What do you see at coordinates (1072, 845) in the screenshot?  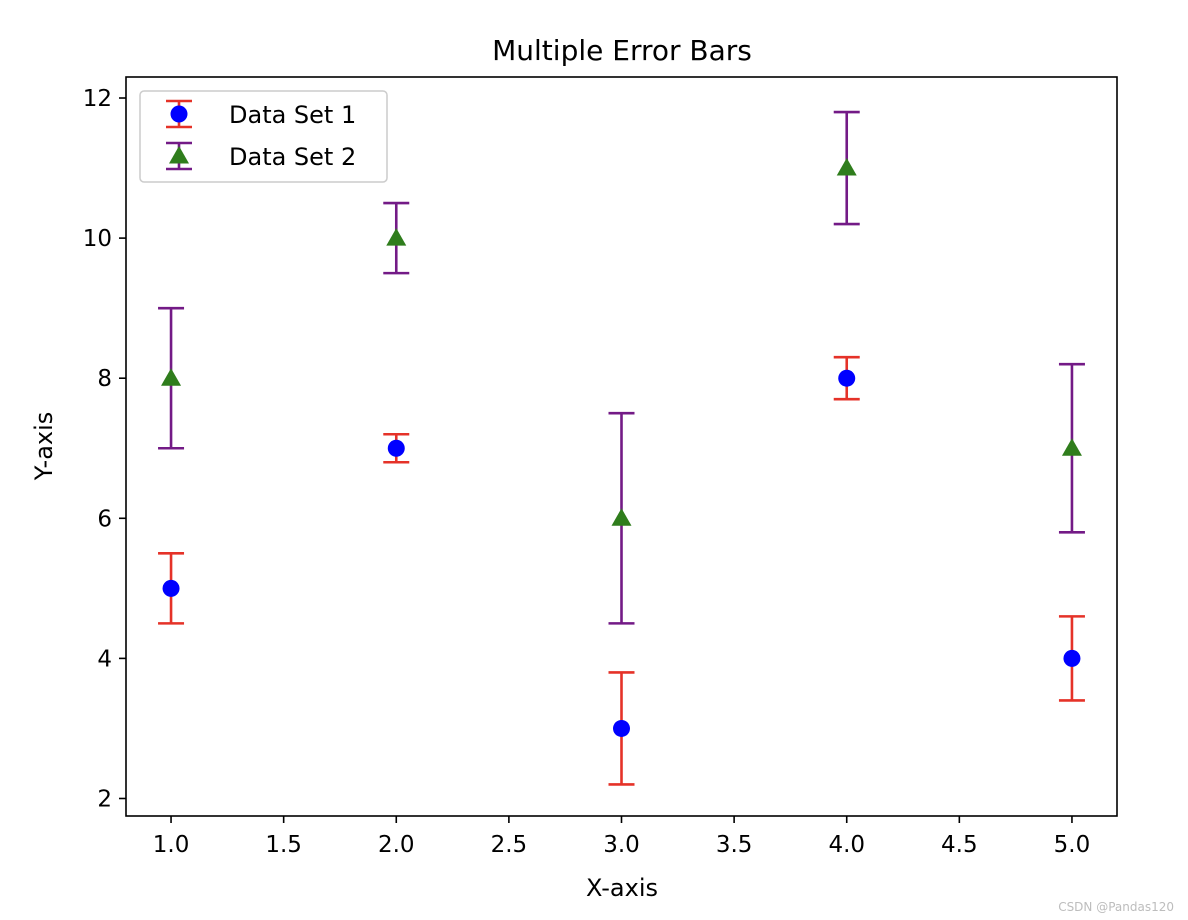 I see `x-tick-label: 5.0` at bounding box center [1072, 845].